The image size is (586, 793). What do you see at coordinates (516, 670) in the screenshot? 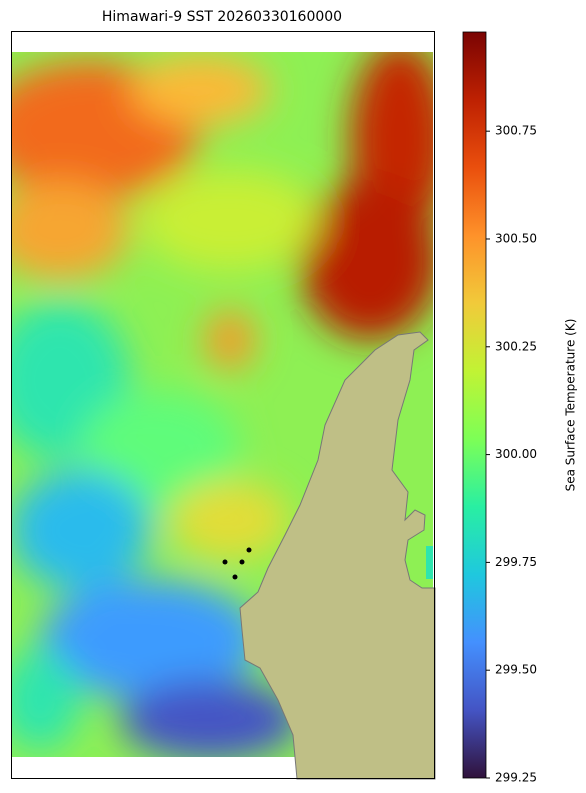
I see `colorbar-tick-label: 299.50` at bounding box center [516, 670].